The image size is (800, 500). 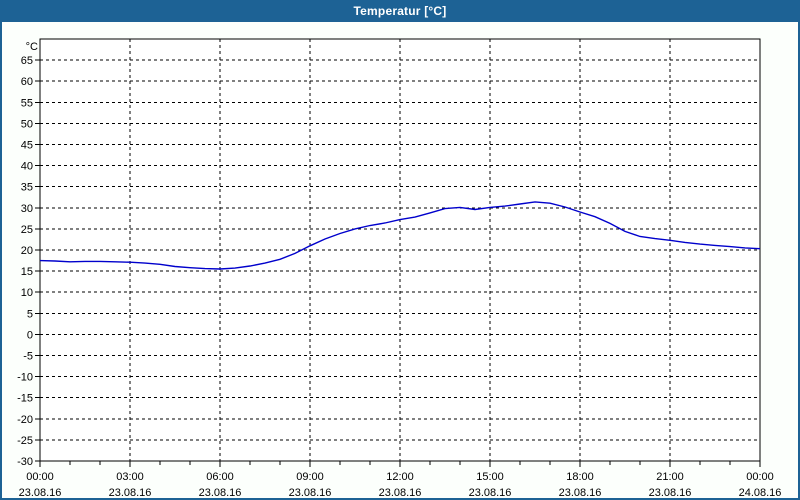 What do you see at coordinates (760, 493) in the screenshot?
I see `x-tick-date-label: 24.08.16` at bounding box center [760, 493].